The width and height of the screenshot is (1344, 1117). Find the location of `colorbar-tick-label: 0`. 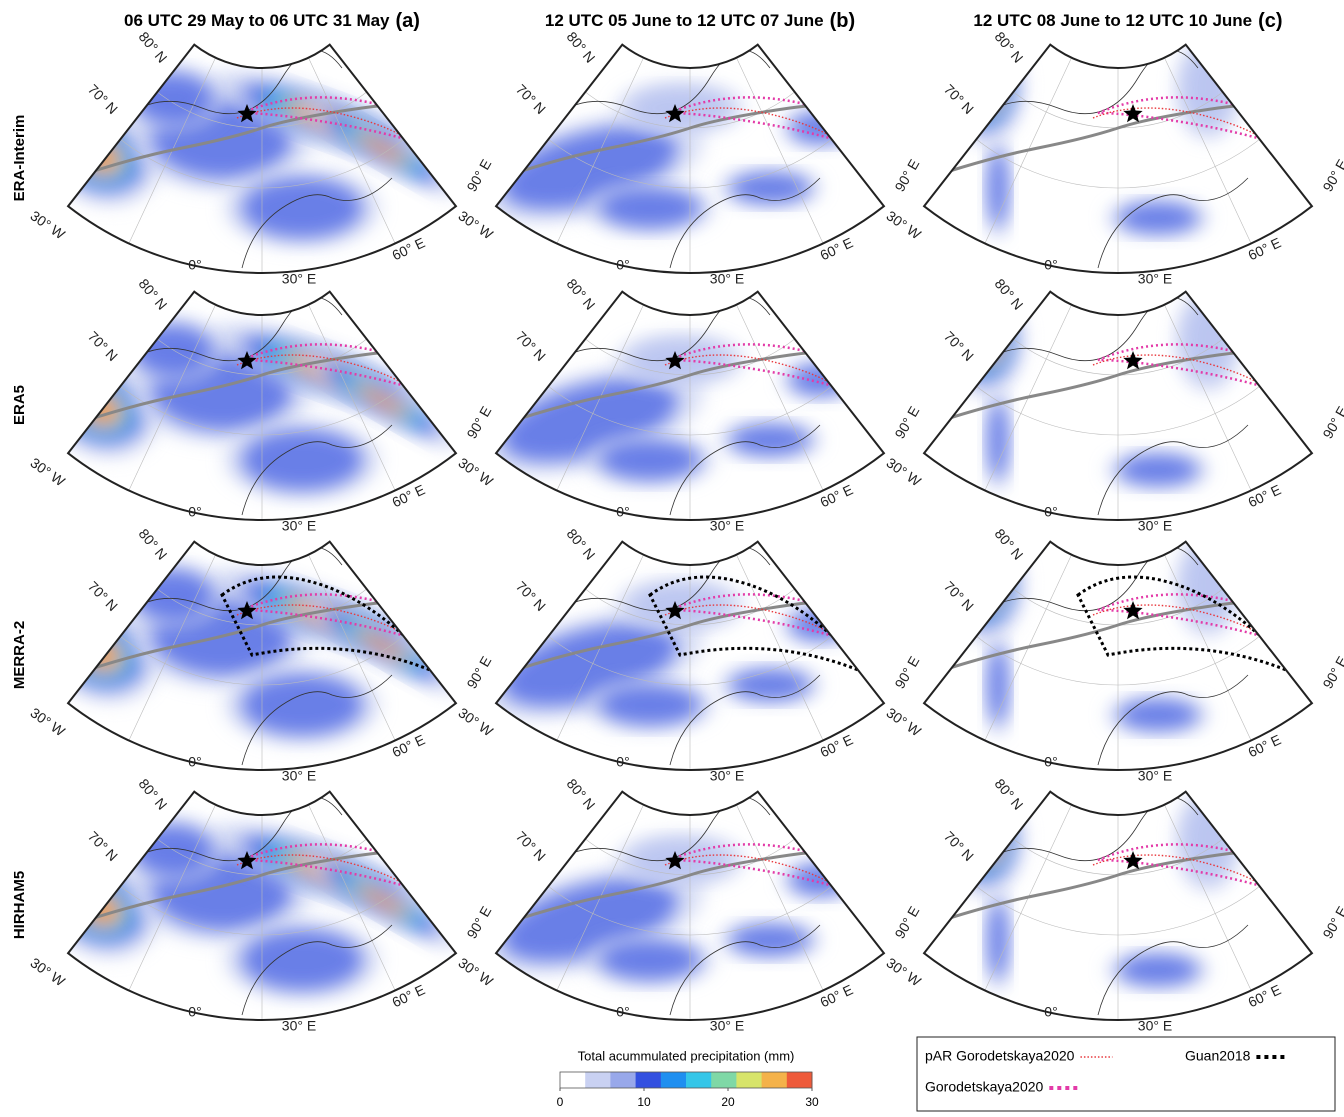

colorbar-tick-label: 0 is located at coordinates (560, 1102).